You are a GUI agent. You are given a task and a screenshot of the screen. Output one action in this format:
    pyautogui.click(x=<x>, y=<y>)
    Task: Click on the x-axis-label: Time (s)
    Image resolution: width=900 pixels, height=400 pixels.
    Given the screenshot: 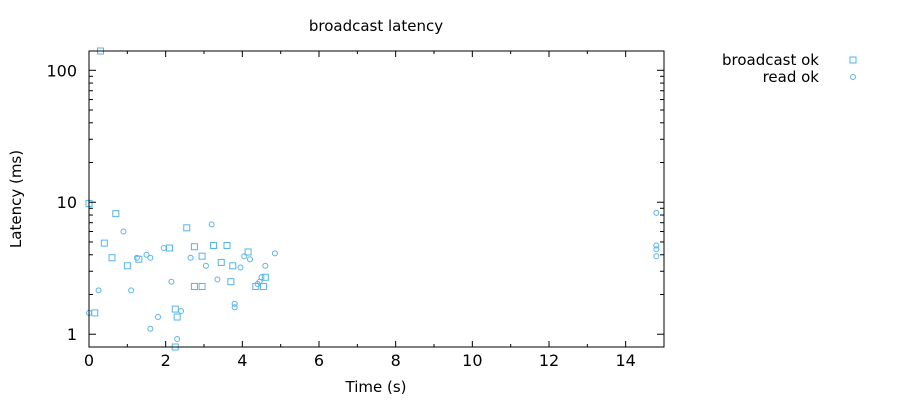 What is the action you would take?
    pyautogui.click(x=376, y=387)
    